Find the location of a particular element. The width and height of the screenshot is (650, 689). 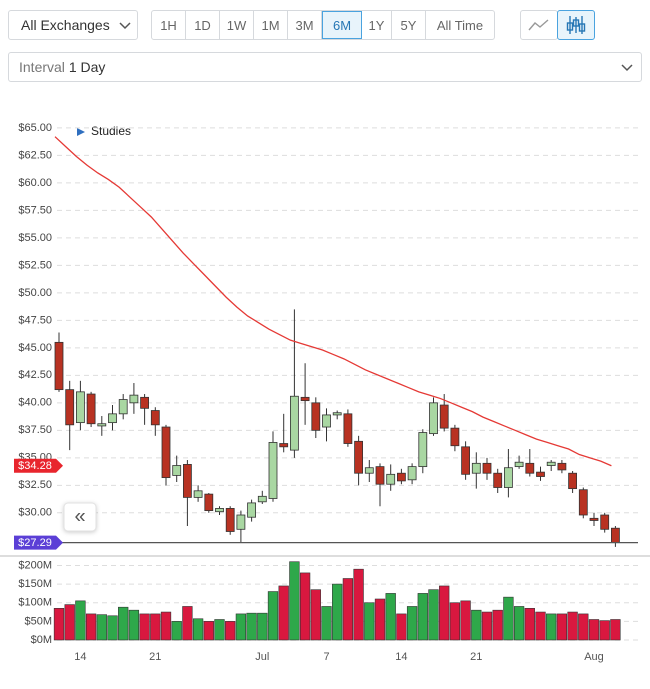

range-button: 1D is located at coordinates (203, 25).